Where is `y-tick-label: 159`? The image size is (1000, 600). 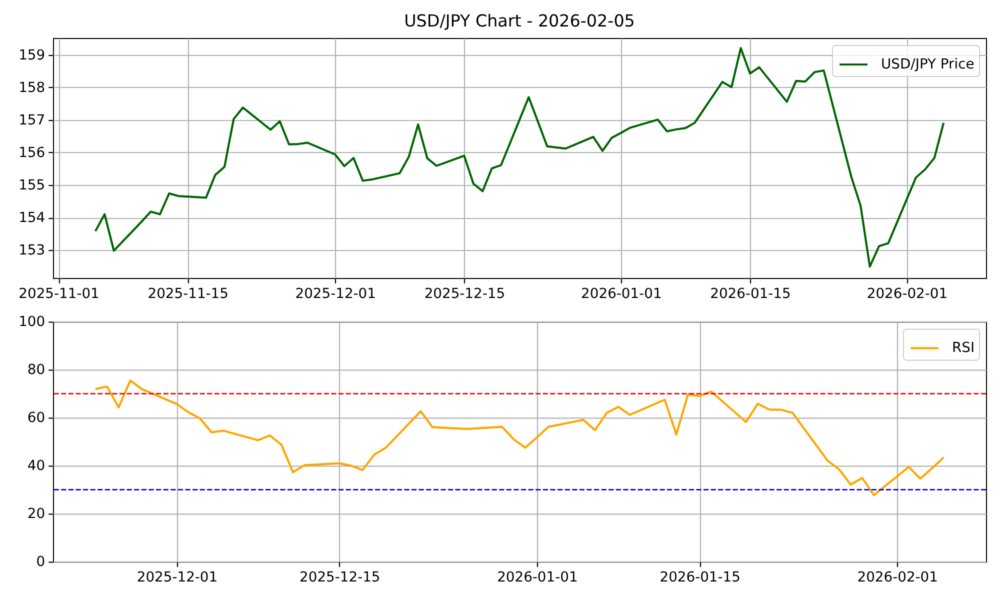
y-tick-label: 159 is located at coordinates (32, 55).